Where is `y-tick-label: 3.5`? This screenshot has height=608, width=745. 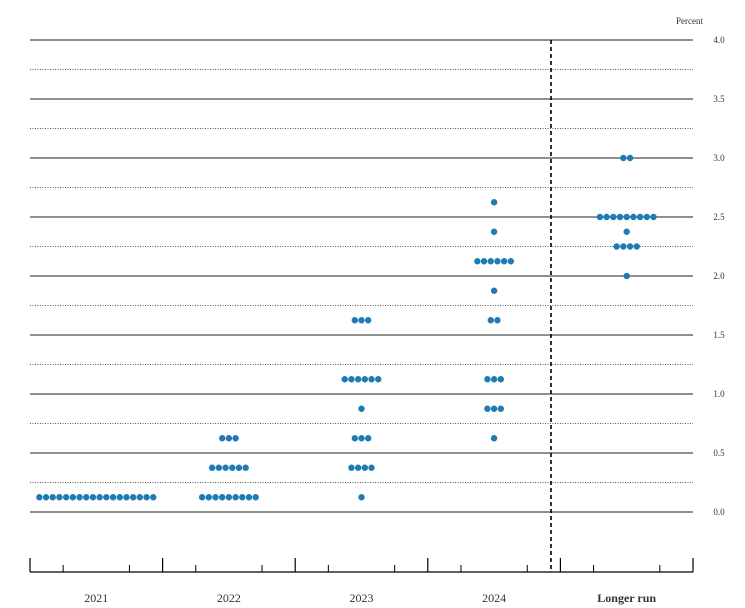 y-tick-label: 3.5 is located at coordinates (719, 99).